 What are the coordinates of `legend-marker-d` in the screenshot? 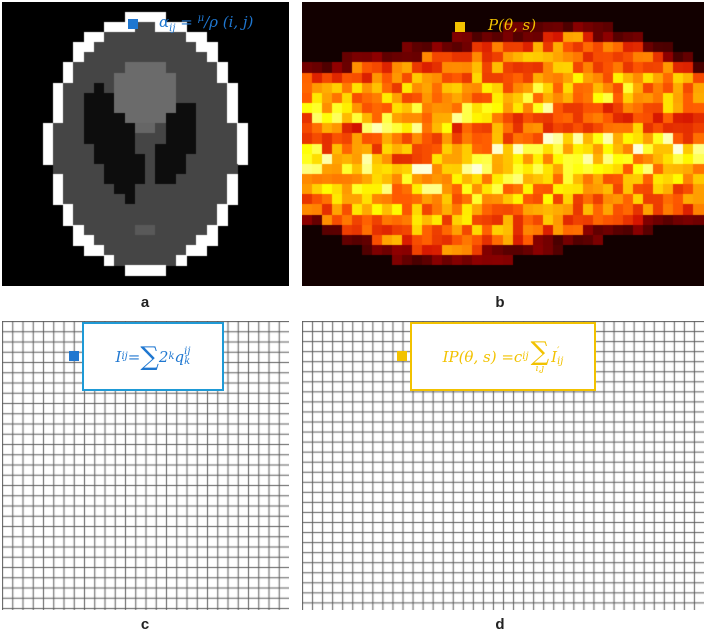 It's located at (402, 356).